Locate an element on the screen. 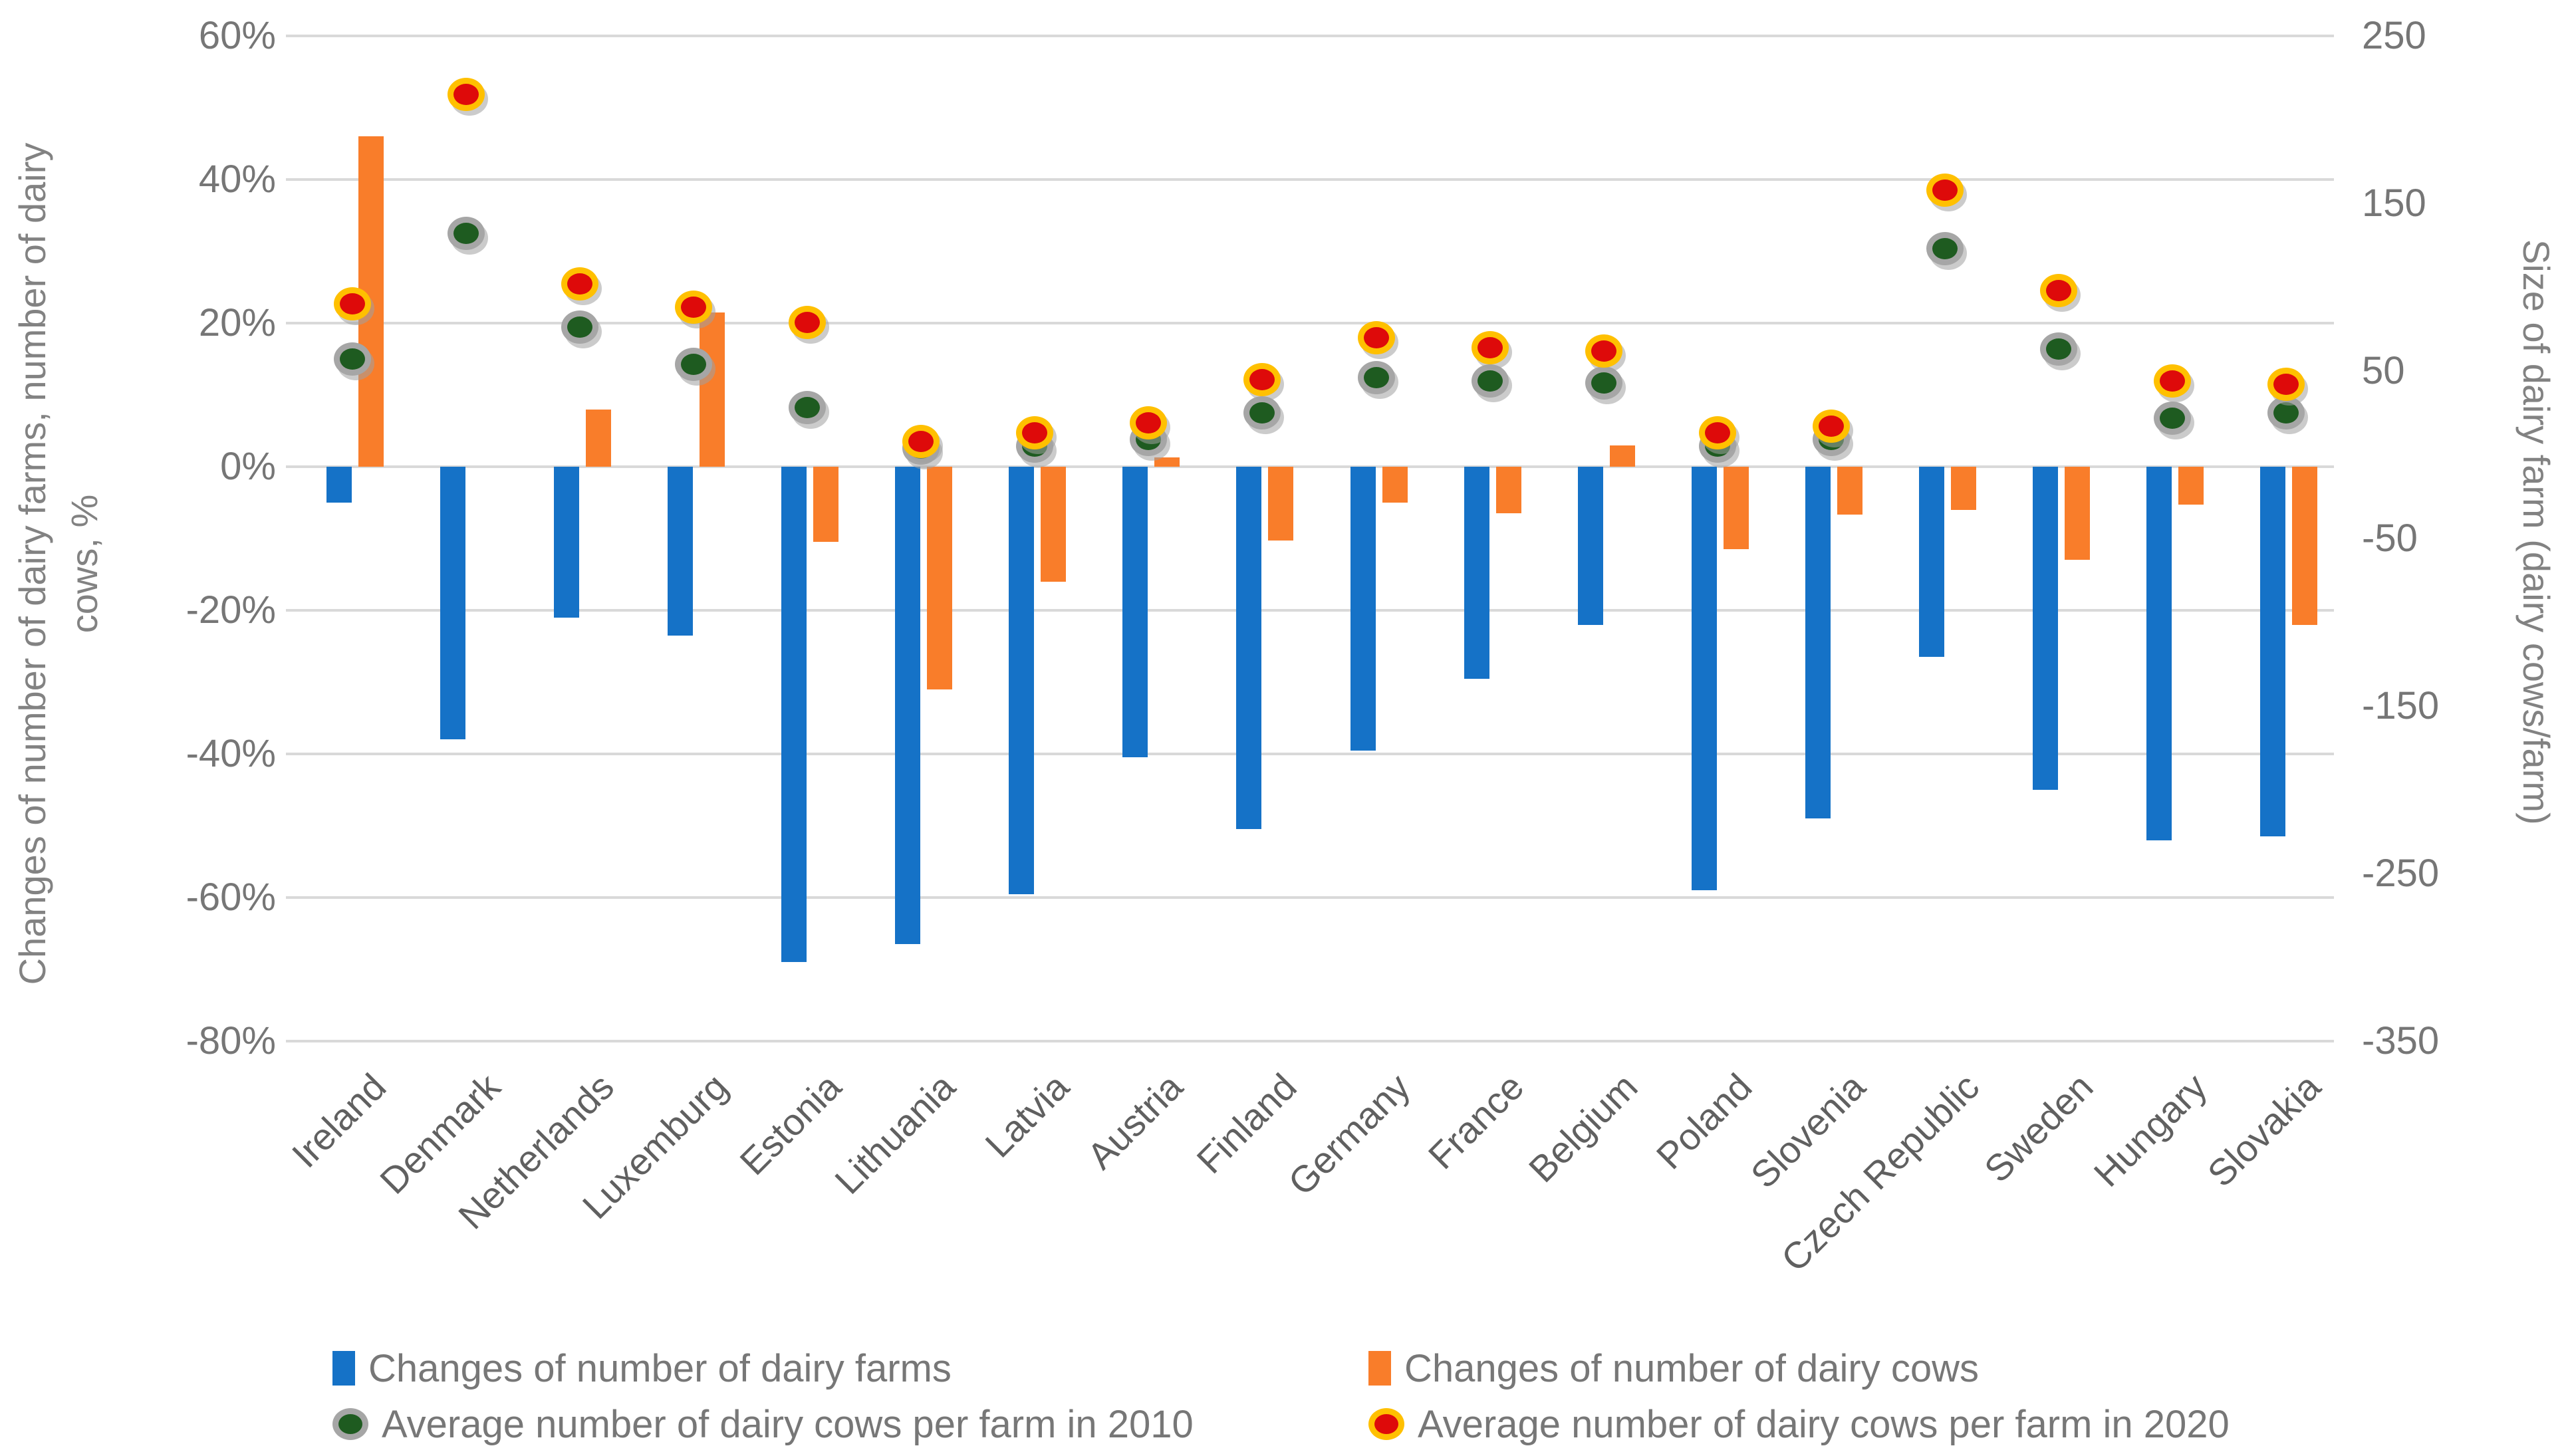 Image resolution: width=2568 pixels, height=1456 pixels. dot-avg-2010-Finland is located at coordinates (1262, 413).